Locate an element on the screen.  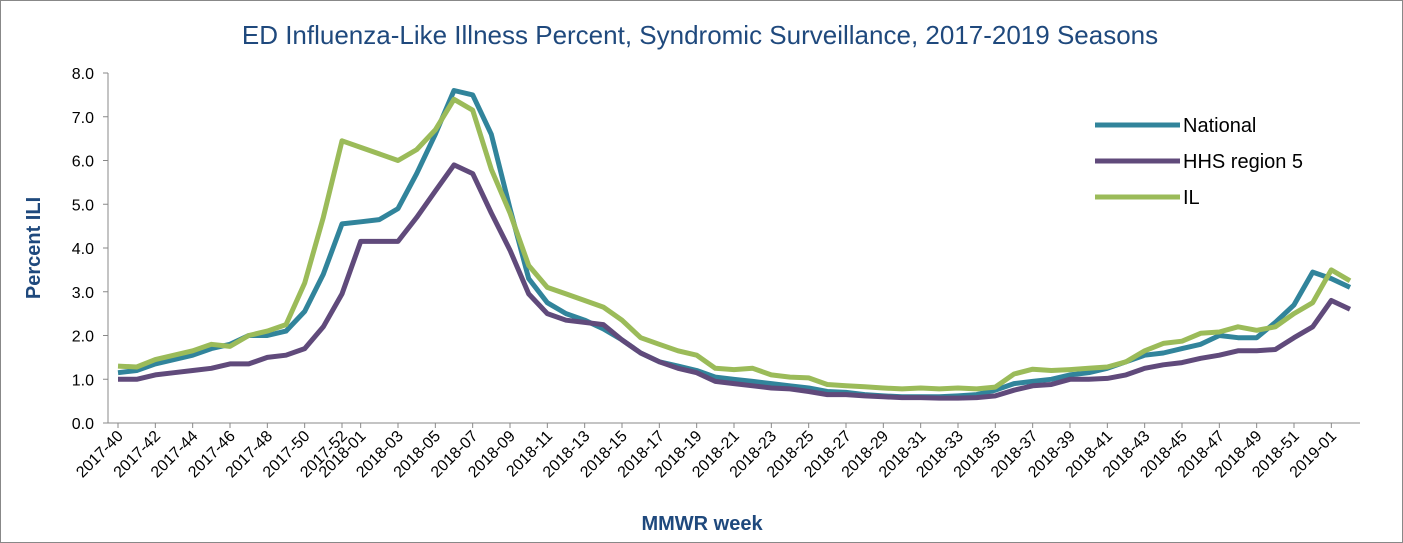
y-tick-label: 0.0 is located at coordinates (83, 424).